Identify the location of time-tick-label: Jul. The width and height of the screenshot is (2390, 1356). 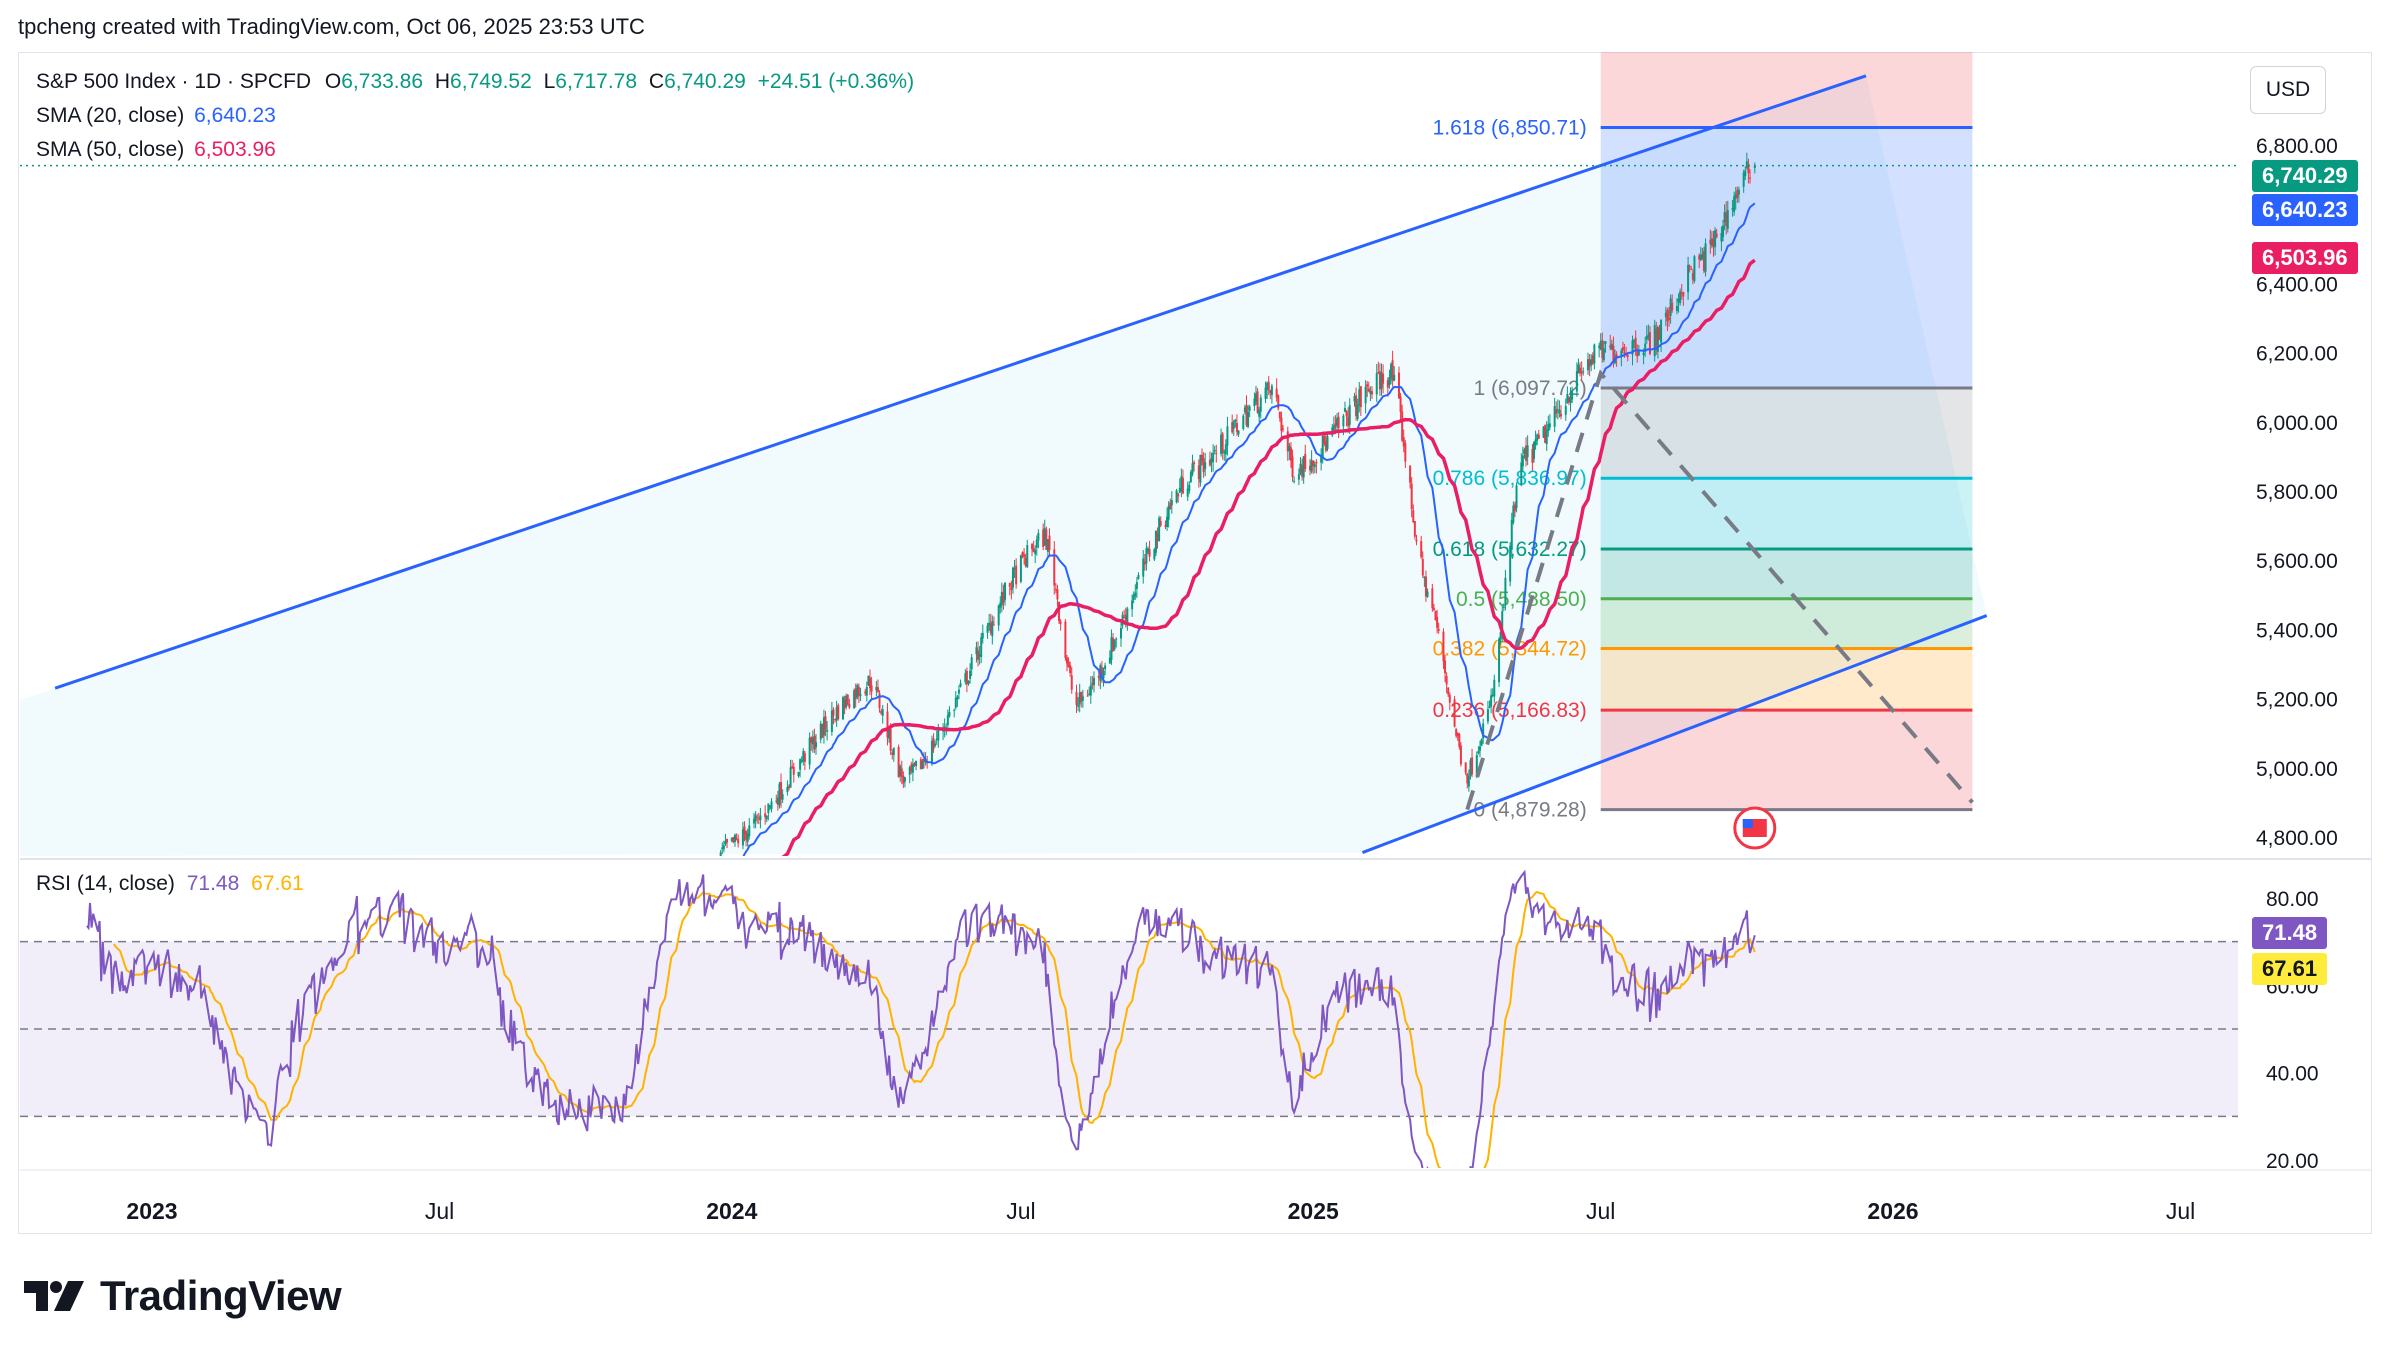
(439, 1211).